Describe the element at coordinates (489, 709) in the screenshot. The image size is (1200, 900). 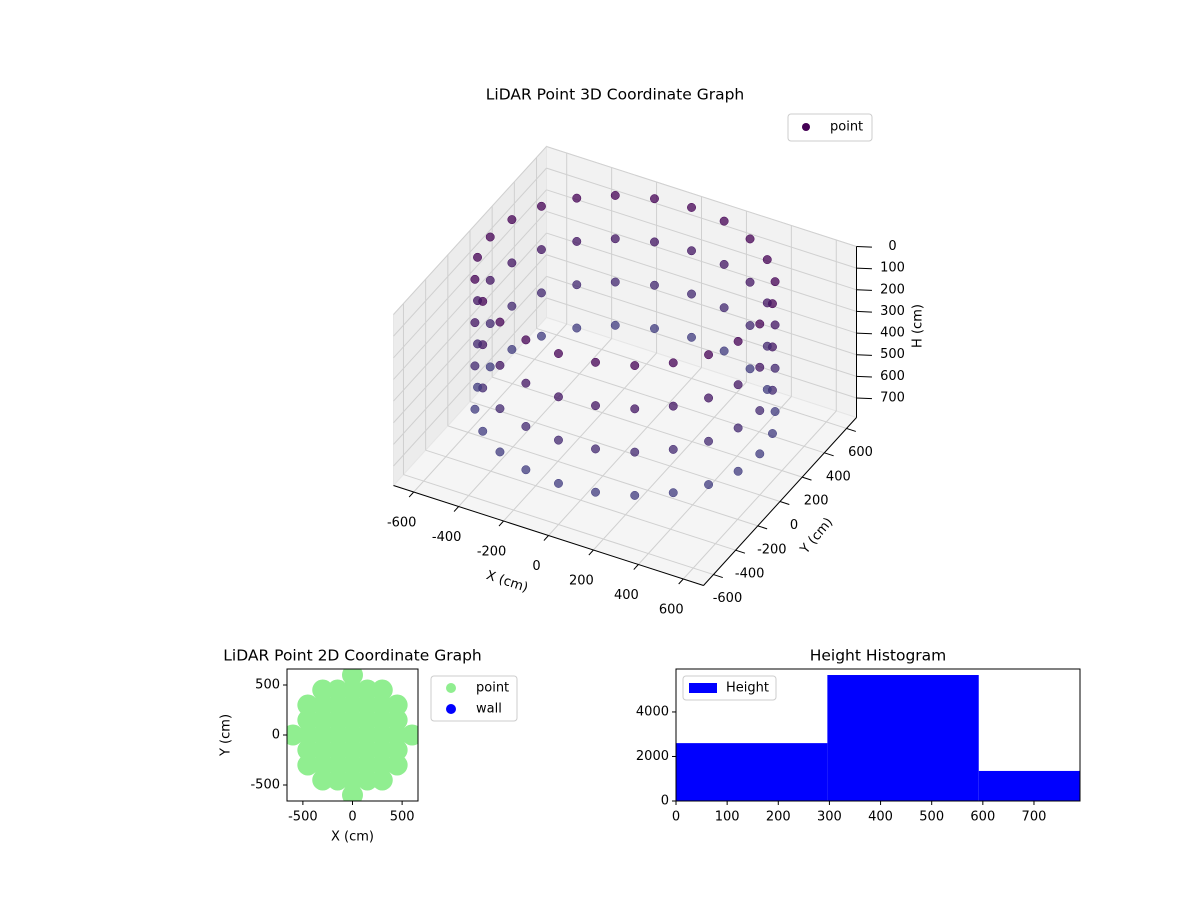
I see `legend-label: wall` at that location.